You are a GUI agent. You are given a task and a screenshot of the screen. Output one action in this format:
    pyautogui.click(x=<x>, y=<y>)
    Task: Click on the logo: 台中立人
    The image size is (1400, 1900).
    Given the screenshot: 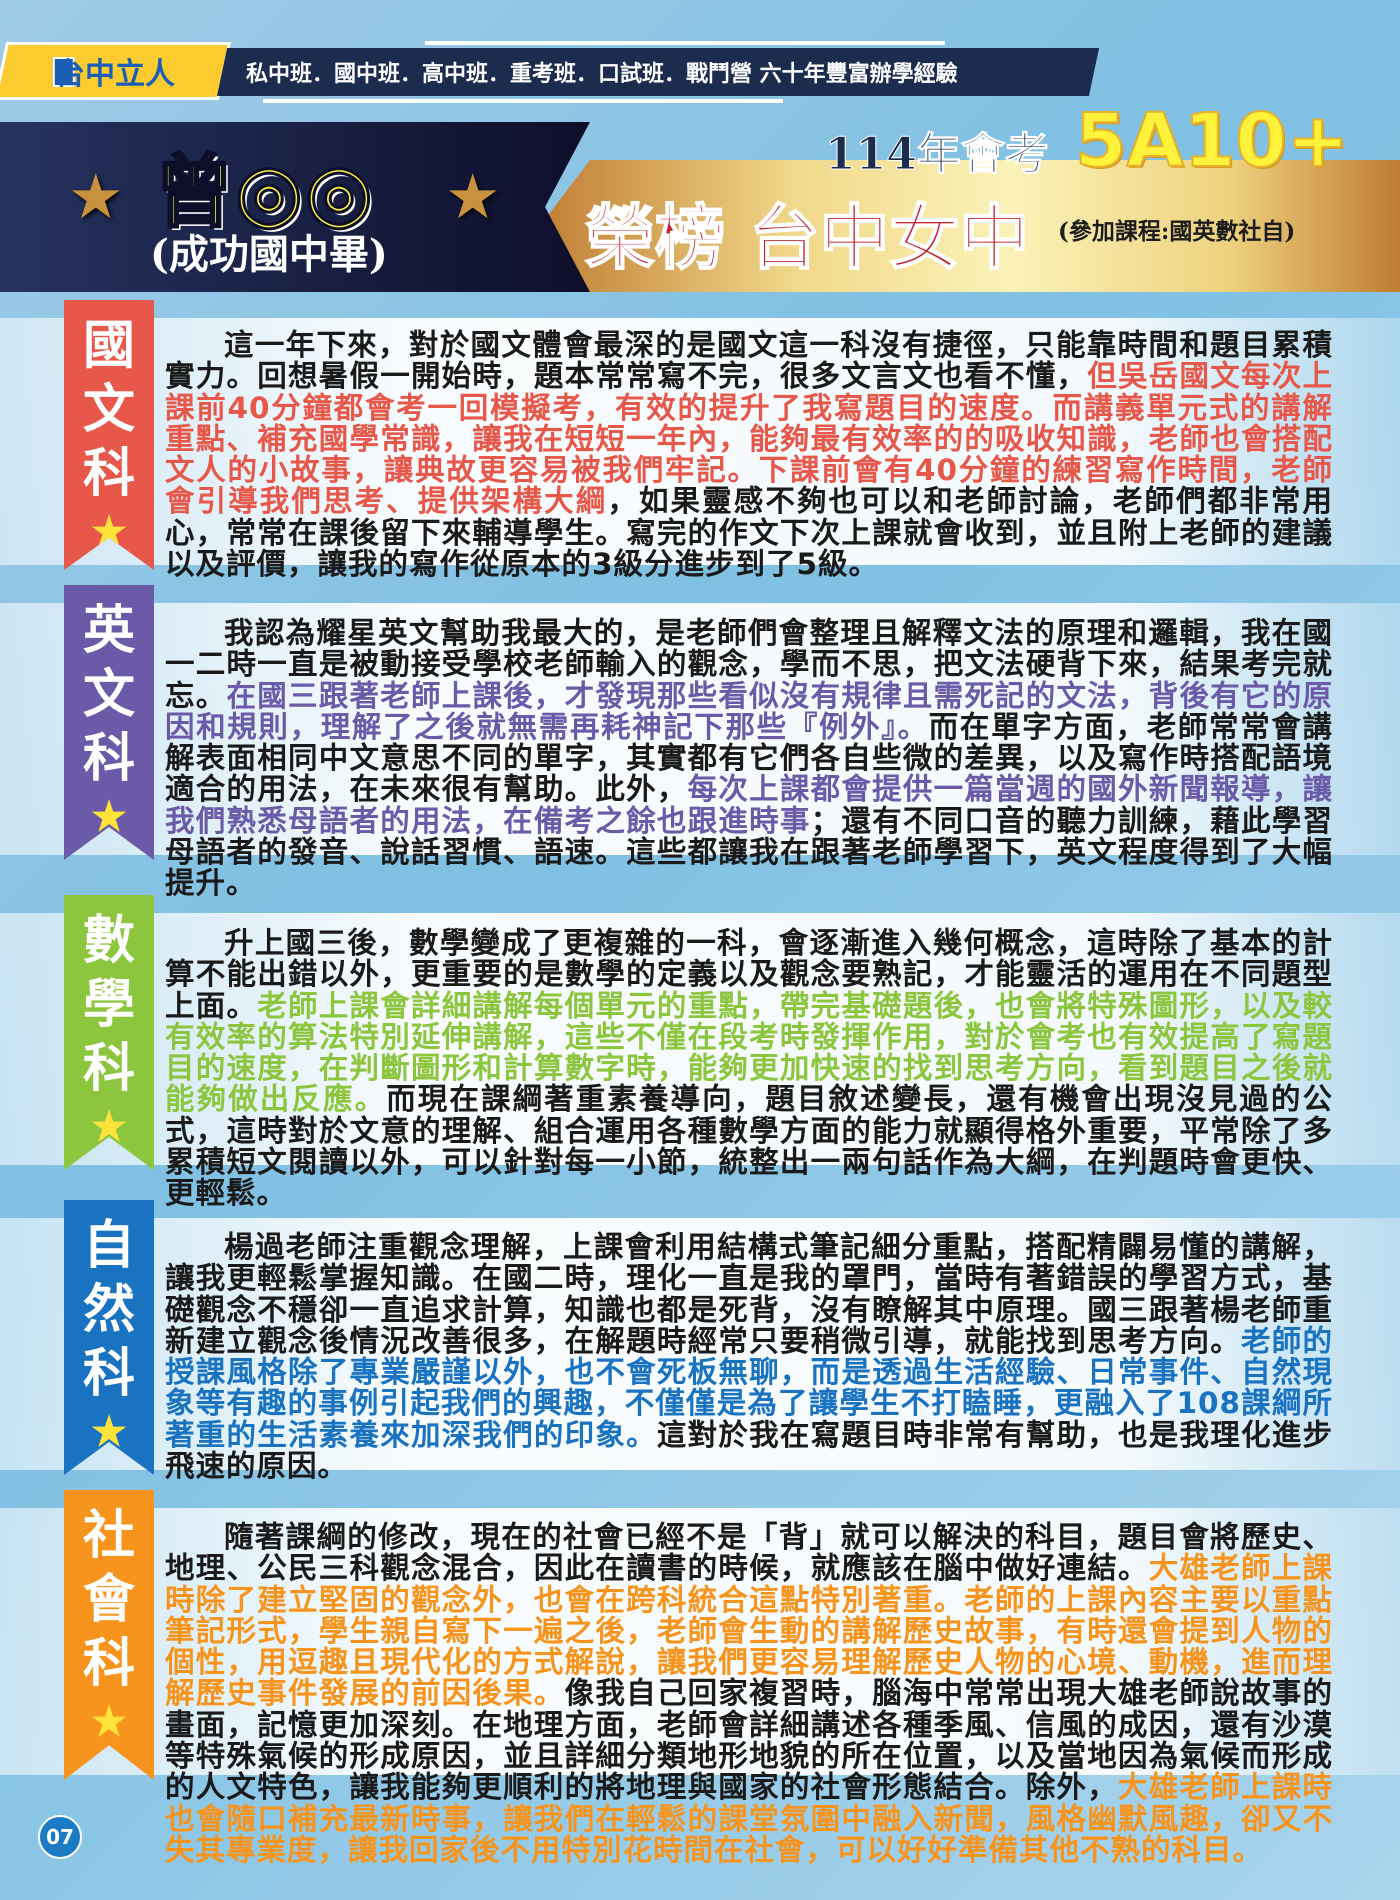 What is the action you would take?
    pyautogui.click(x=116, y=71)
    